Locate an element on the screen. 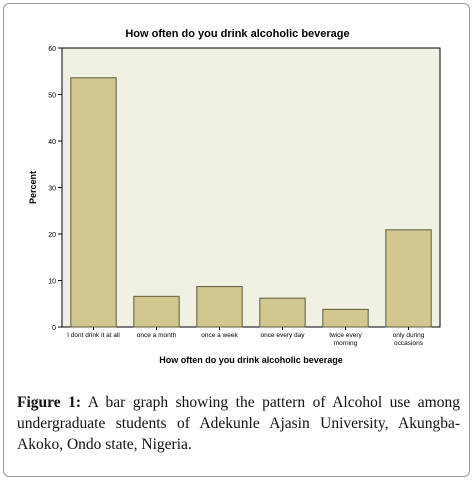 The height and width of the screenshot is (482, 475). y-axis-label: Percent is located at coordinates (33, 187).